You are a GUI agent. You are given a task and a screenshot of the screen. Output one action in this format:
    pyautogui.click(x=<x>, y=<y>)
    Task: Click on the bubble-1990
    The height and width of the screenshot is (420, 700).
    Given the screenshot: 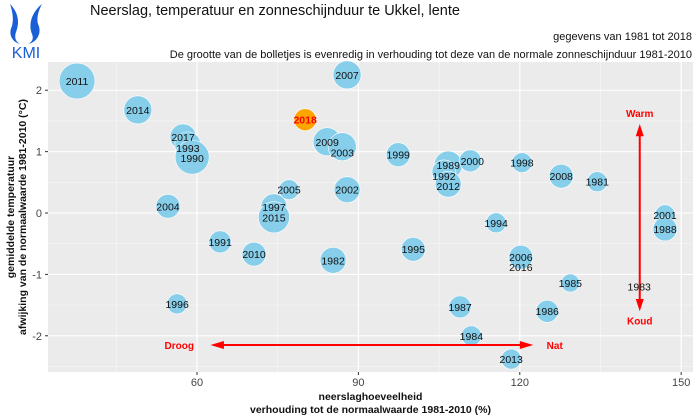 What is the action you would take?
    pyautogui.click(x=192, y=157)
    